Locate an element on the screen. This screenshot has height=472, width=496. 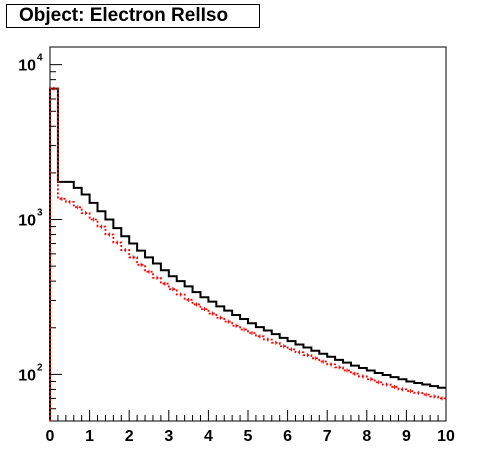
chart-title: Object: Electron RelIso is located at coordinates (133, 16).